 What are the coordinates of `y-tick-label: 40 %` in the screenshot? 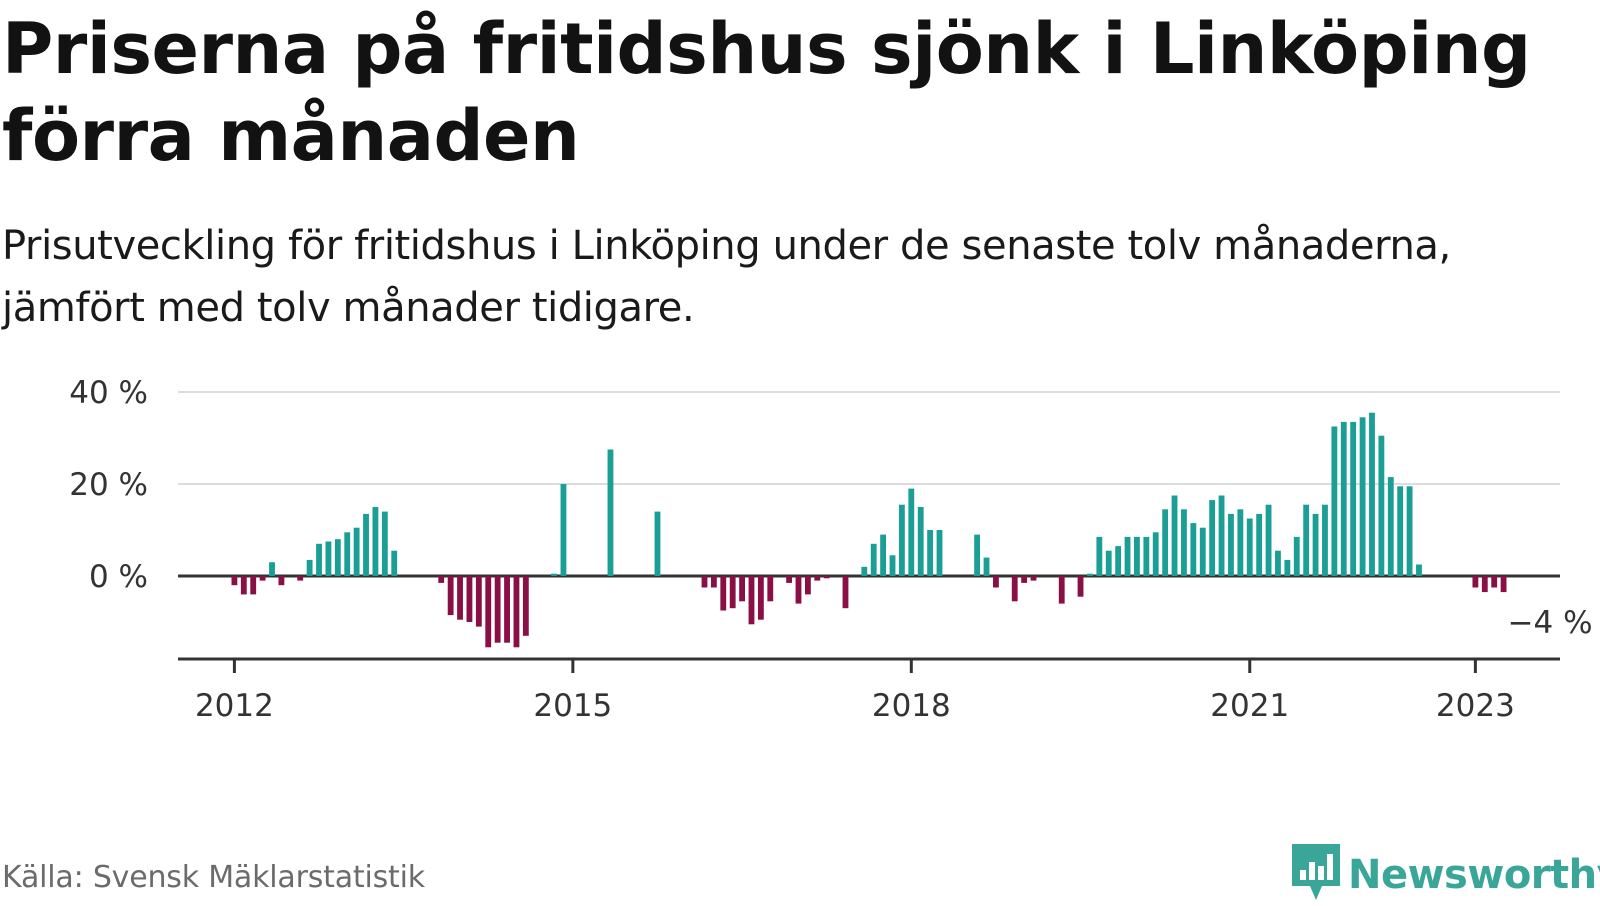 It's located at (108, 393).